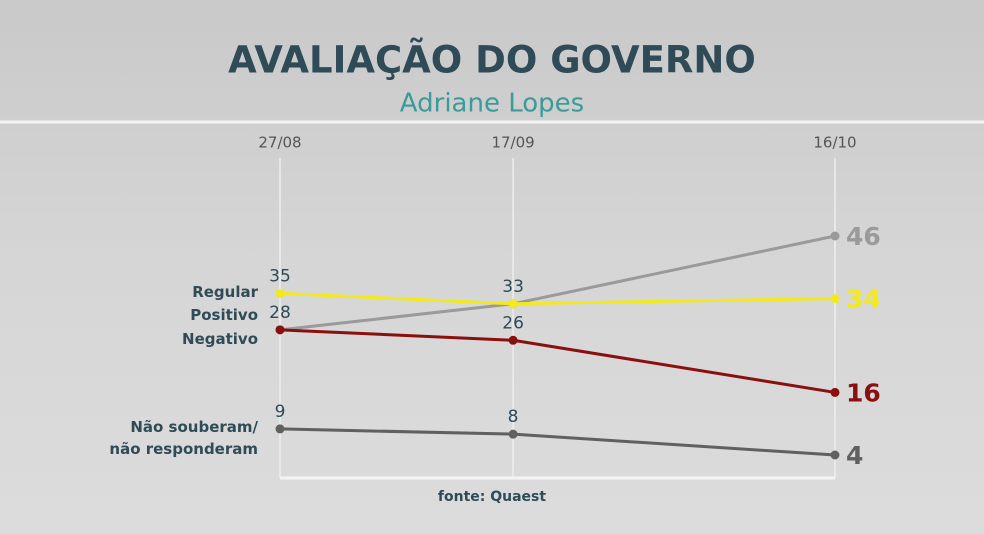 The image size is (984, 534). Describe the element at coordinates (492, 104) in the screenshot. I see `chart-subtitle: Adriane Lopes` at that location.